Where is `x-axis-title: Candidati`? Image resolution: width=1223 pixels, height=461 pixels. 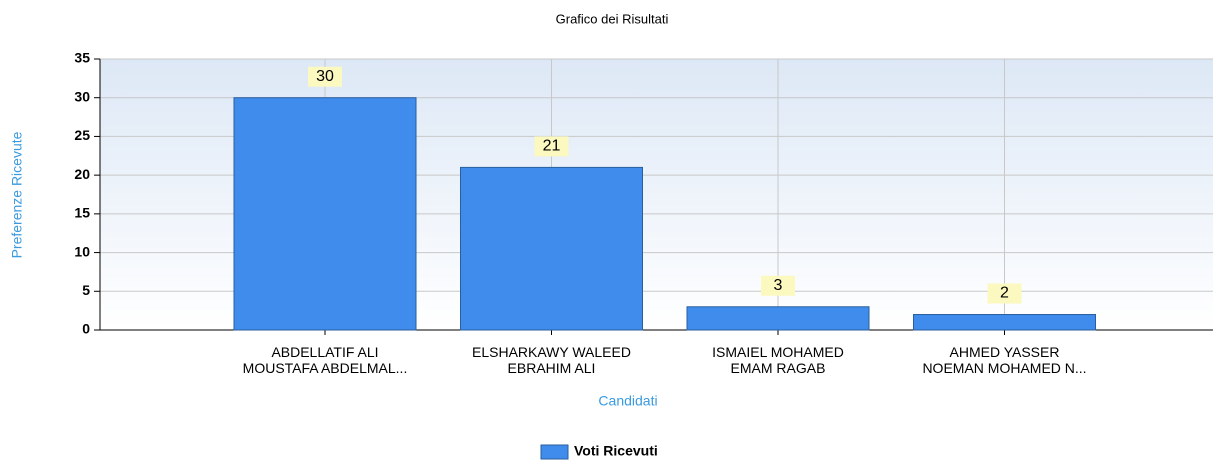
x-axis-title: Candidati is located at coordinates (627, 401).